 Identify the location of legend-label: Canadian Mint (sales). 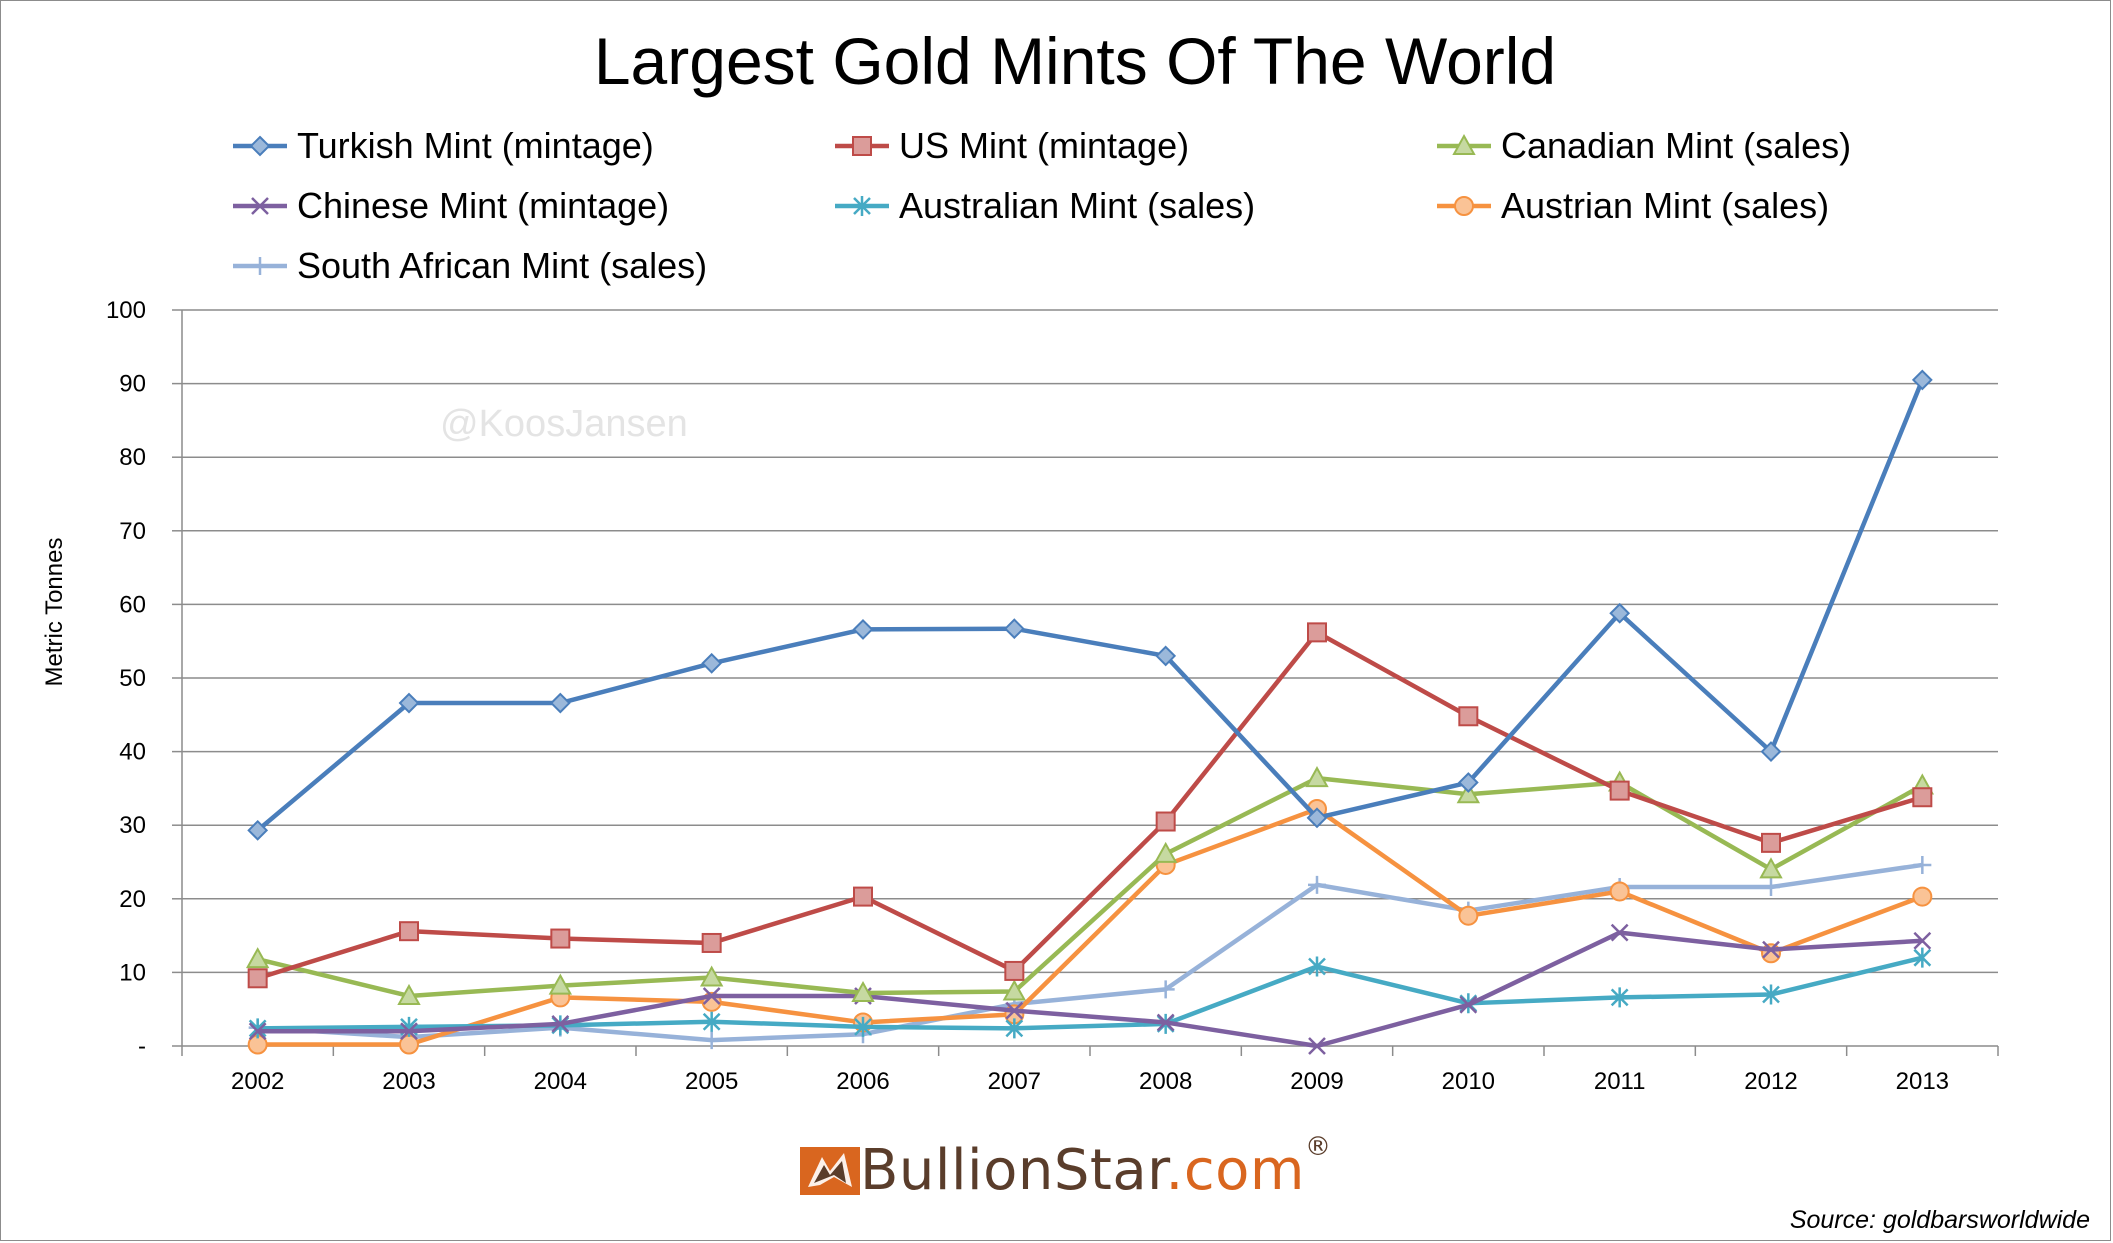
(1676, 145).